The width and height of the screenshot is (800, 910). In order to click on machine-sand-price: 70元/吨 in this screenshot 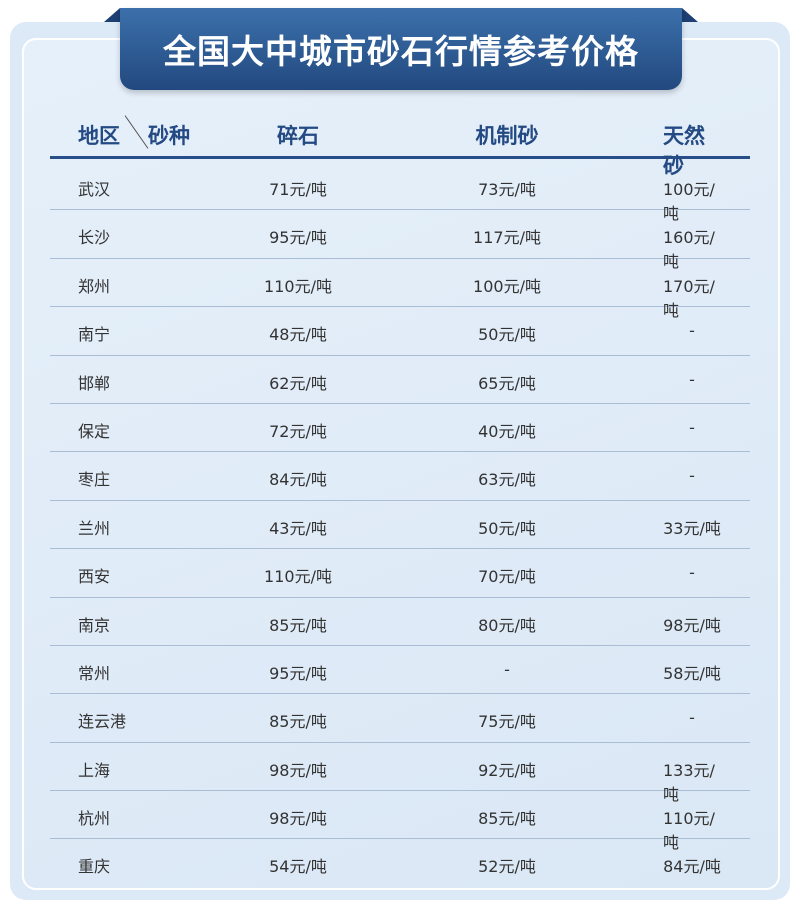, I will do `click(507, 577)`.